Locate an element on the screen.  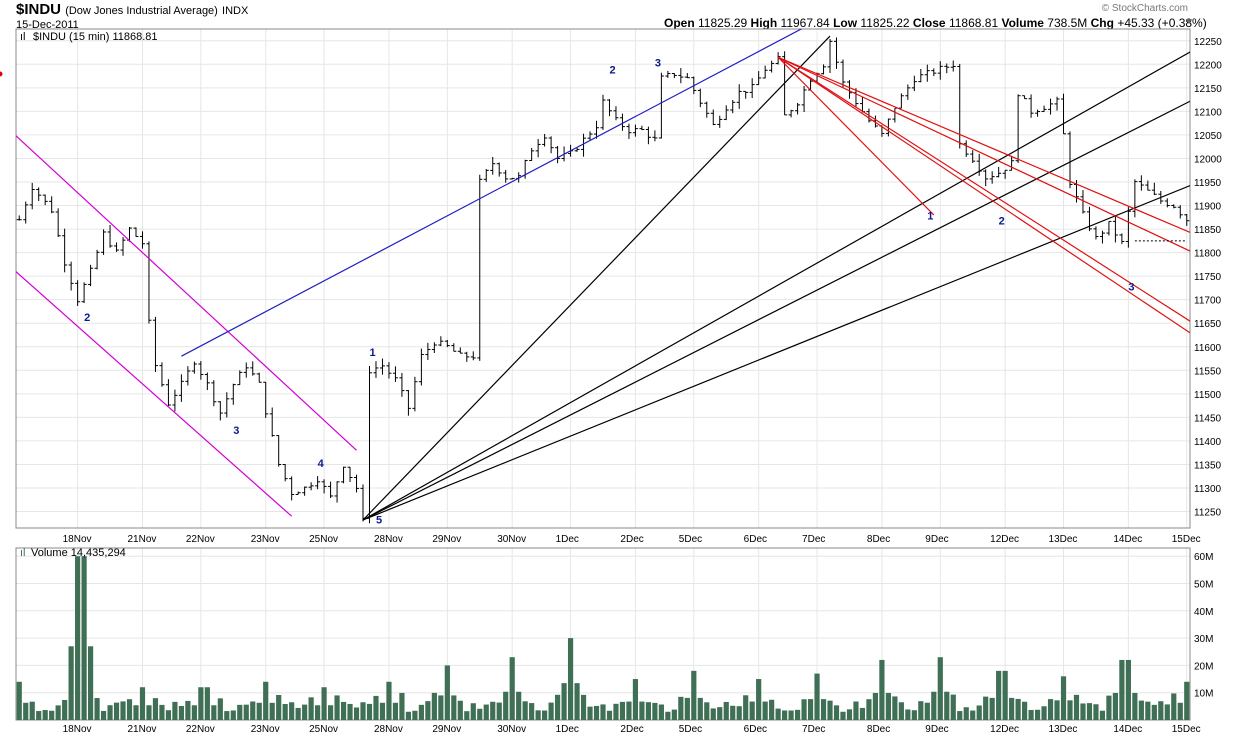
volume-legend: ıl Volume 14,435,294 is located at coordinates (73, 553).